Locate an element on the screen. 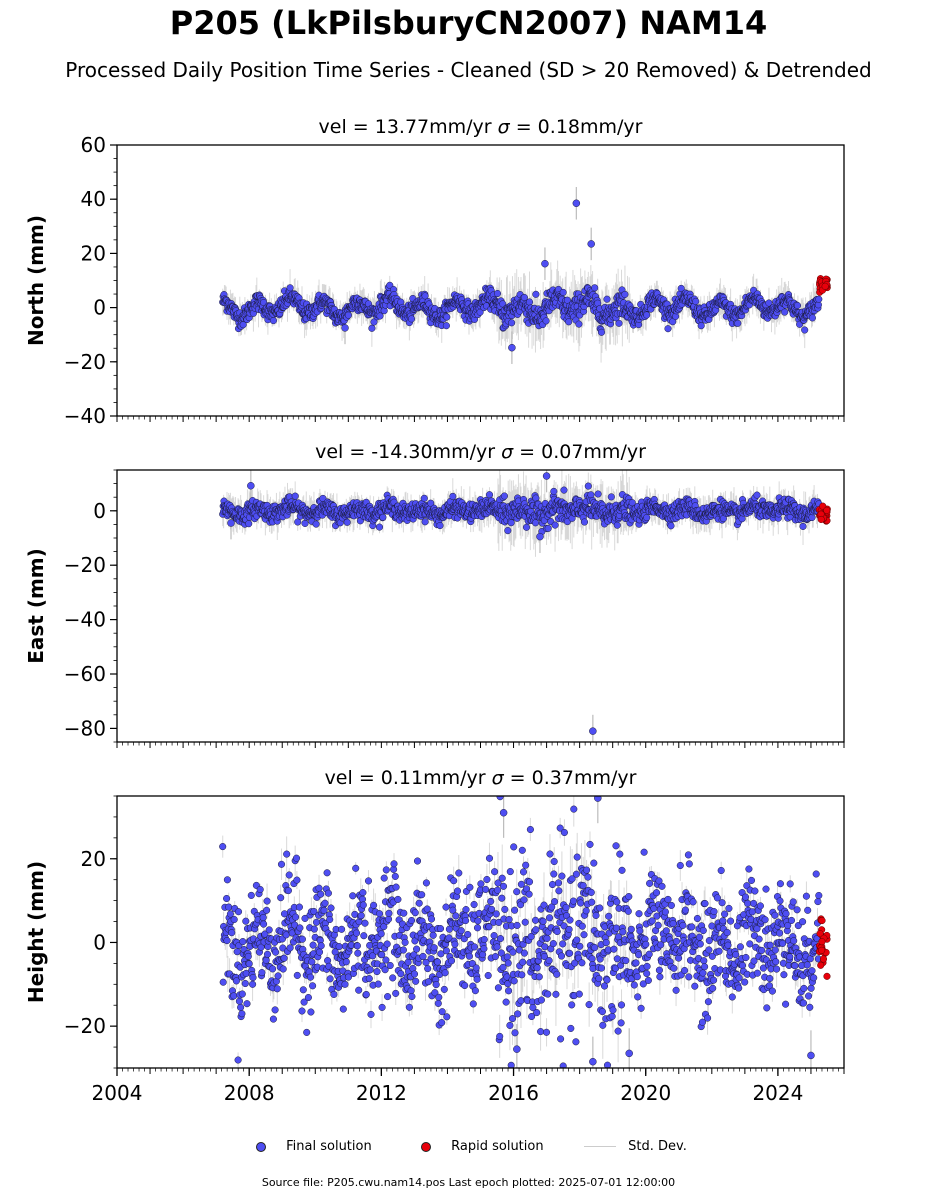 This screenshot has height=1200, width=937. sigma-value: = 0.18mm/yr is located at coordinates (576, 127).